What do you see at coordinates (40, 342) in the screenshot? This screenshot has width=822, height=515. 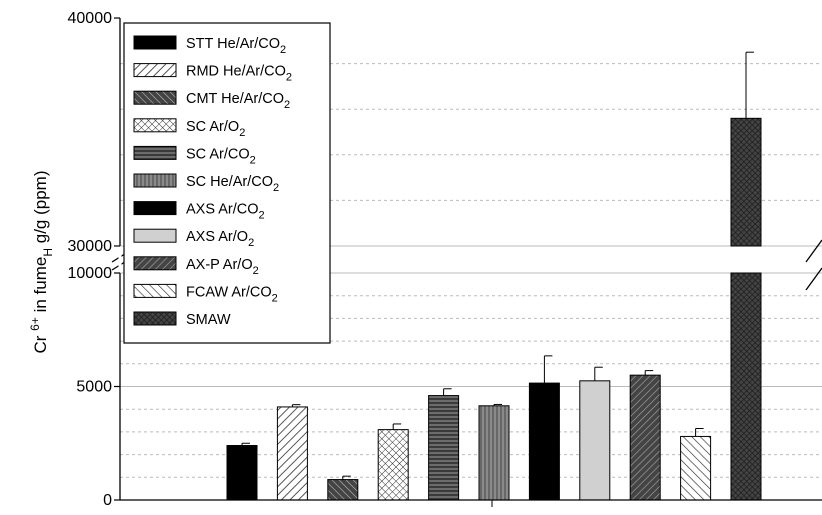 I see `y-axis-label-prefix: Cr` at bounding box center [40, 342].